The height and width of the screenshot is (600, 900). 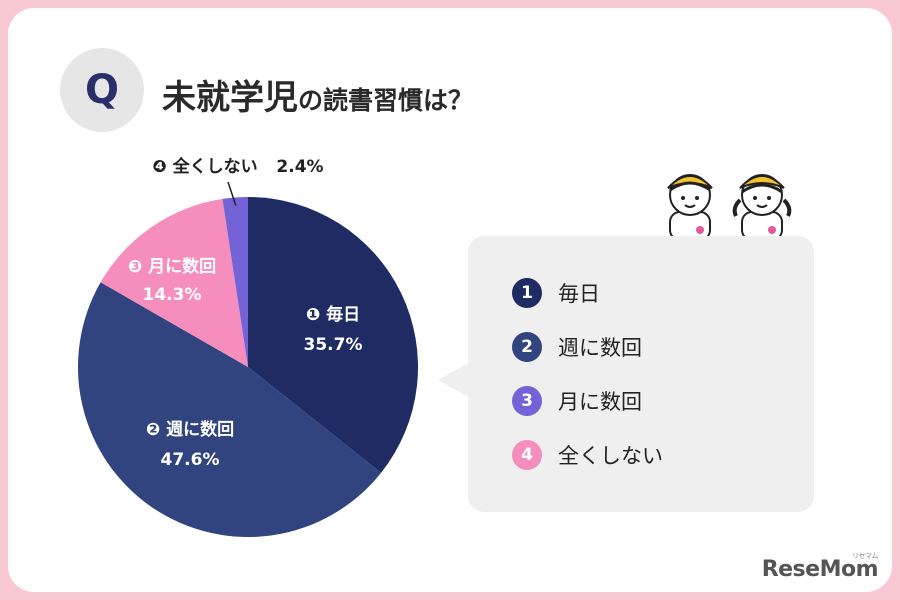 I want to click on title-sub: の読書習慣は？, so click(x=386, y=100).